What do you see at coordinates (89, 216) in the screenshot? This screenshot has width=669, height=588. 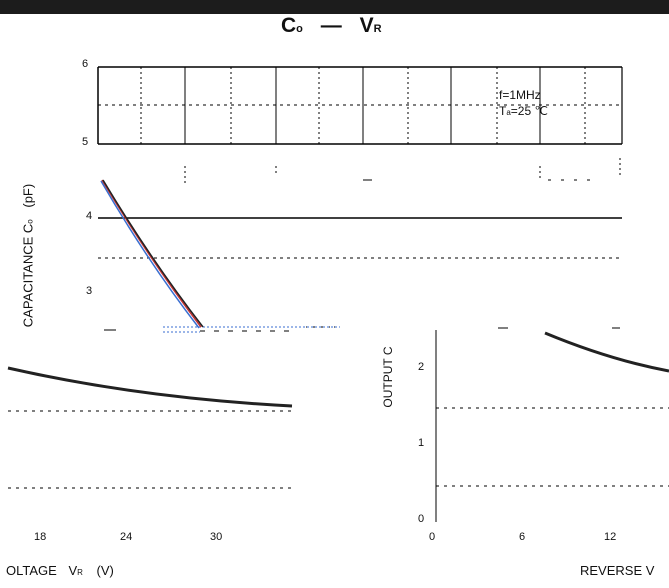 I see `y-tick-4: 4` at bounding box center [89, 216].